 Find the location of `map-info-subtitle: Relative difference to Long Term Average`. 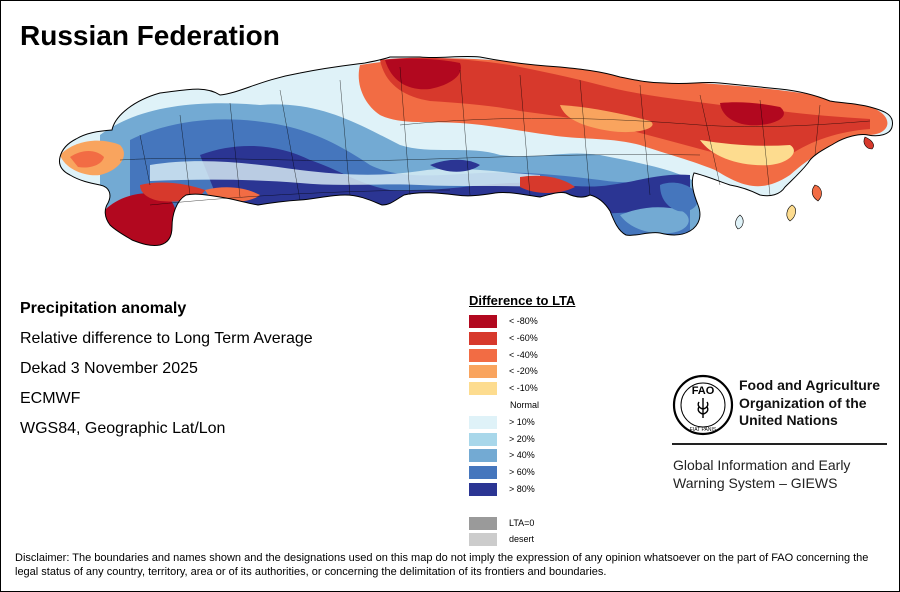

map-info-subtitle: Relative difference to Long Term Average is located at coordinates (166, 338).